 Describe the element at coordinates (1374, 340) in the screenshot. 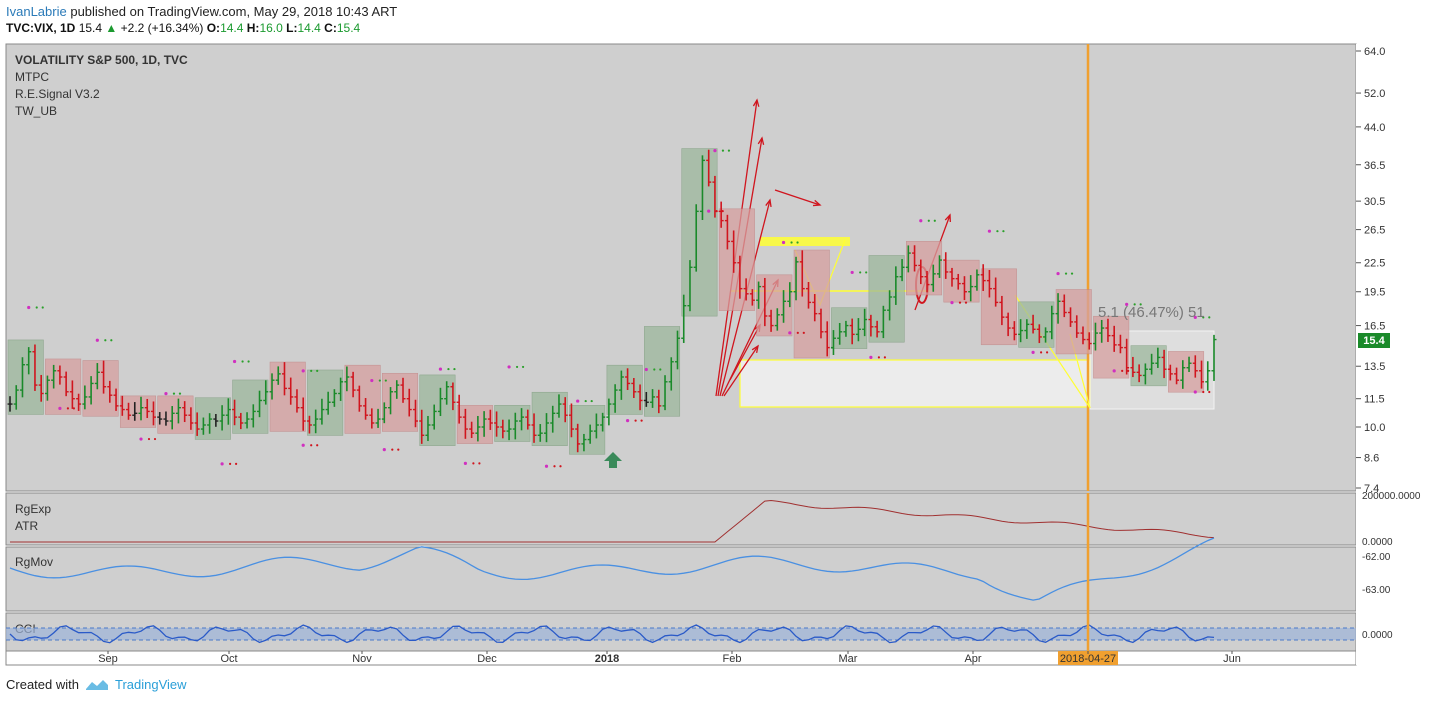

I see `current-price-badge` at that location.